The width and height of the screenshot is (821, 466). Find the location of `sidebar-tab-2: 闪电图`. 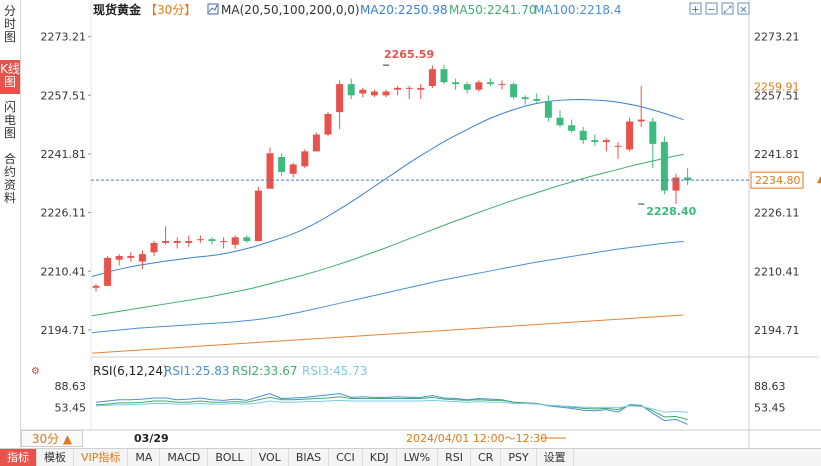

sidebar-tab-2: 闪电图 is located at coordinates (9, 120).